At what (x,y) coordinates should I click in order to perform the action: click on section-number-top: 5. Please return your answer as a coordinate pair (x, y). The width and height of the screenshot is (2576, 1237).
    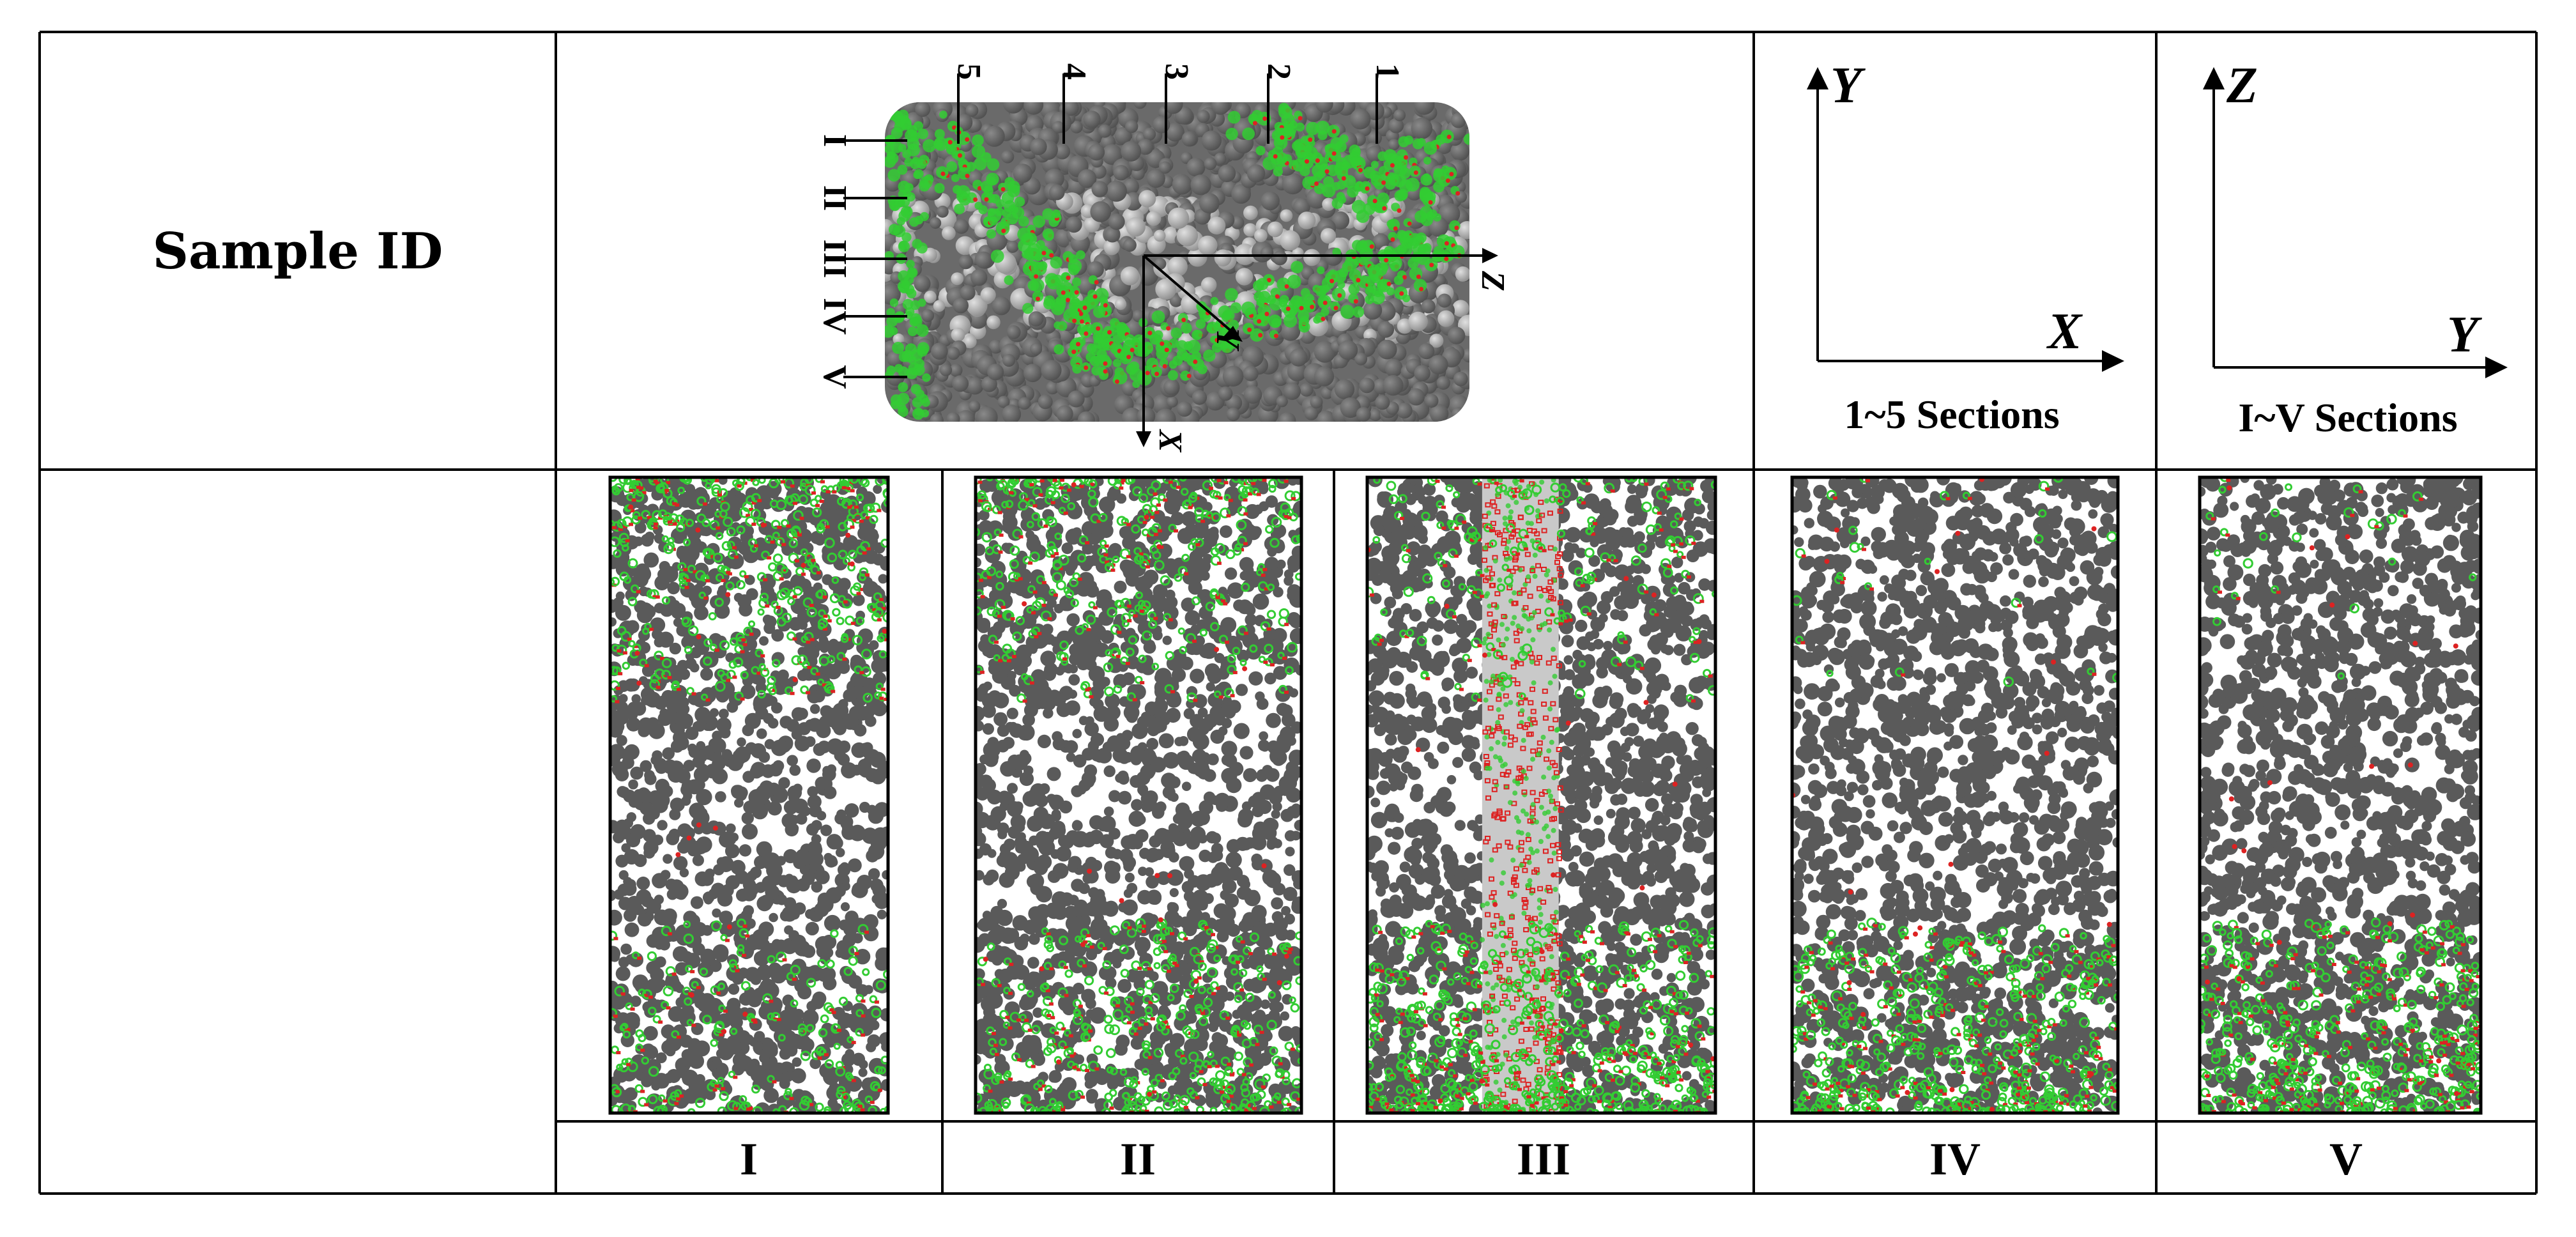
    Looking at the image, I should click on (969, 71).